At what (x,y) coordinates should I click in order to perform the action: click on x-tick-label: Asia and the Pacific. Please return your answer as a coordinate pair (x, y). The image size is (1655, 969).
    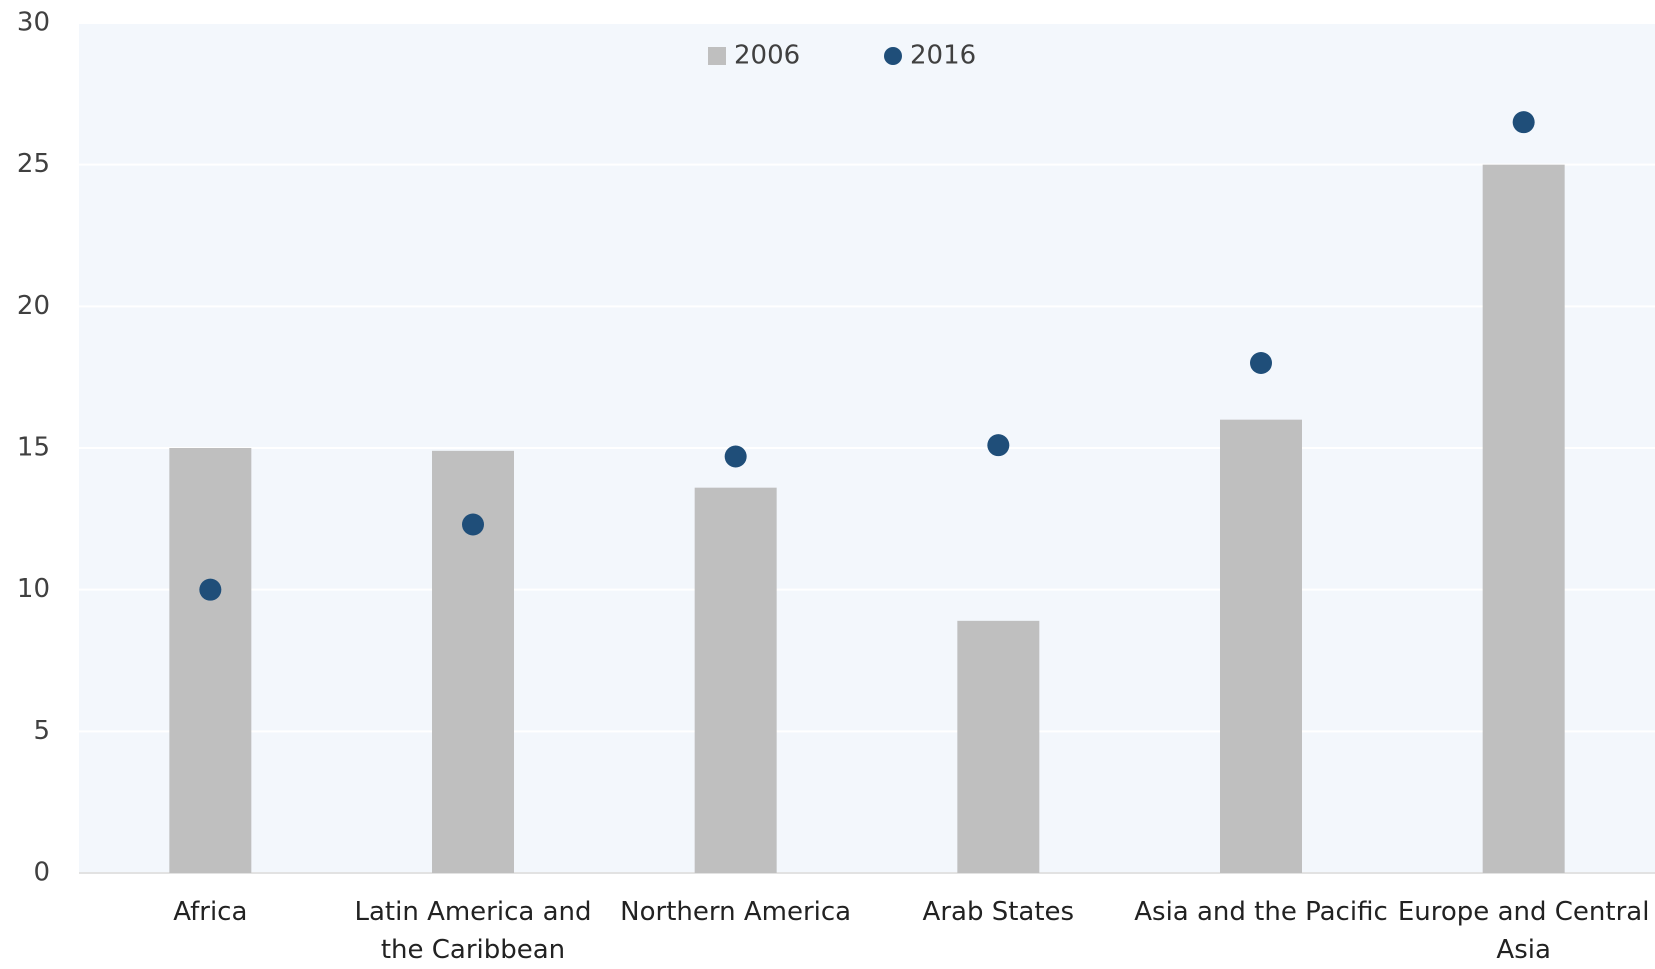
    Looking at the image, I should click on (1261, 912).